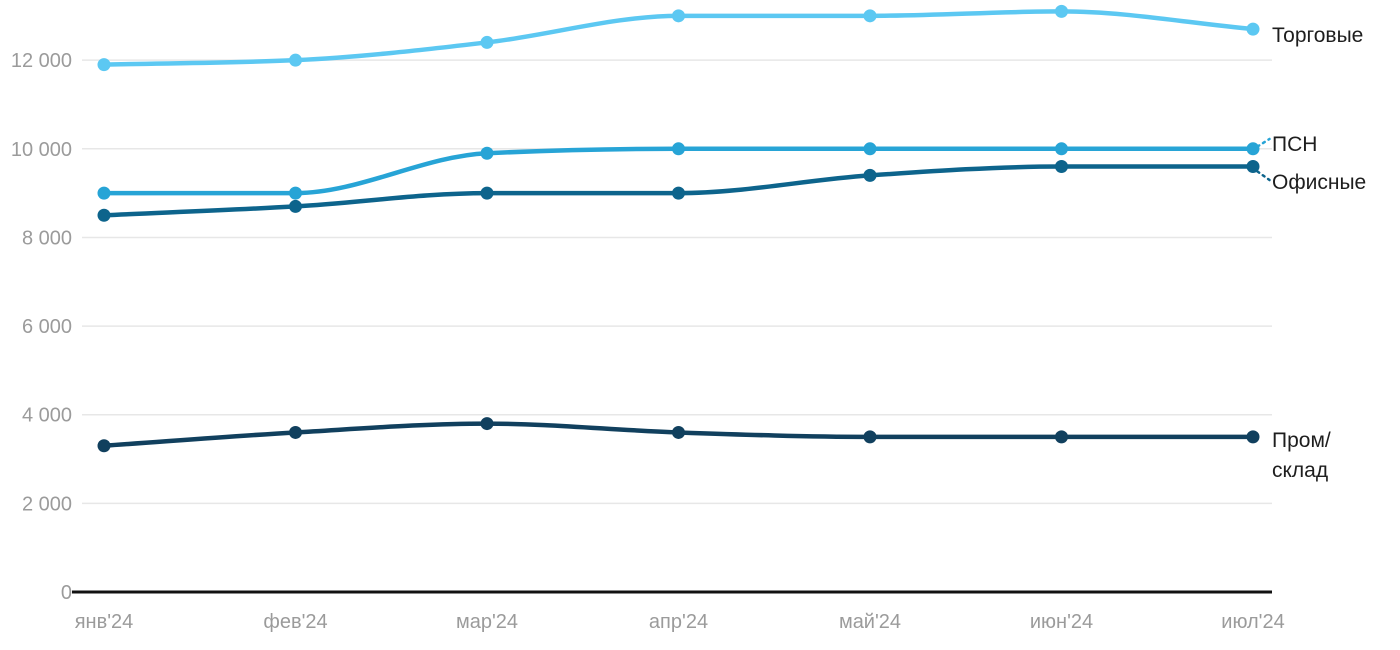 Image resolution: width=1400 pixels, height=650 pixels. Describe the element at coordinates (295, 622) in the screenshot. I see `x-axis-tick-label: фев'24` at that location.